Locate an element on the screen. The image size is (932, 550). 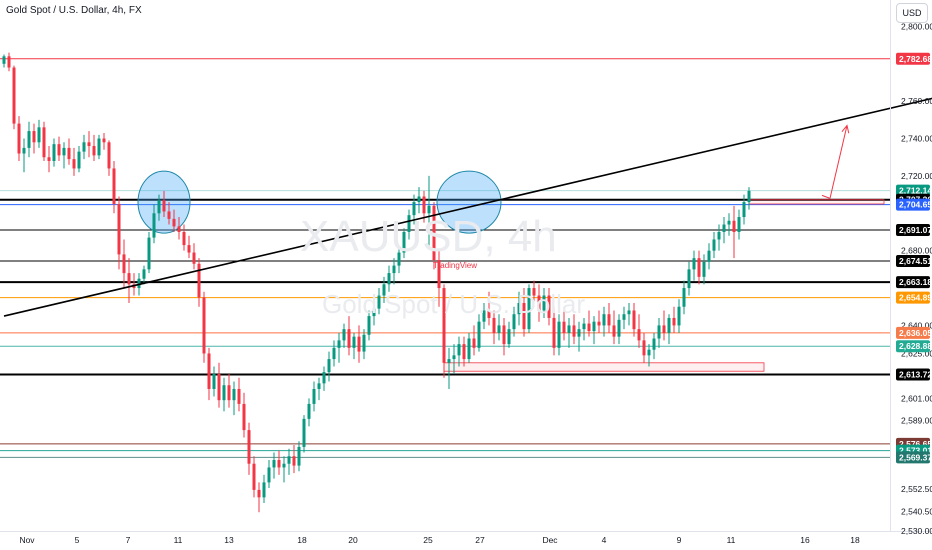
time-tick-label: 18 is located at coordinates (855, 540).